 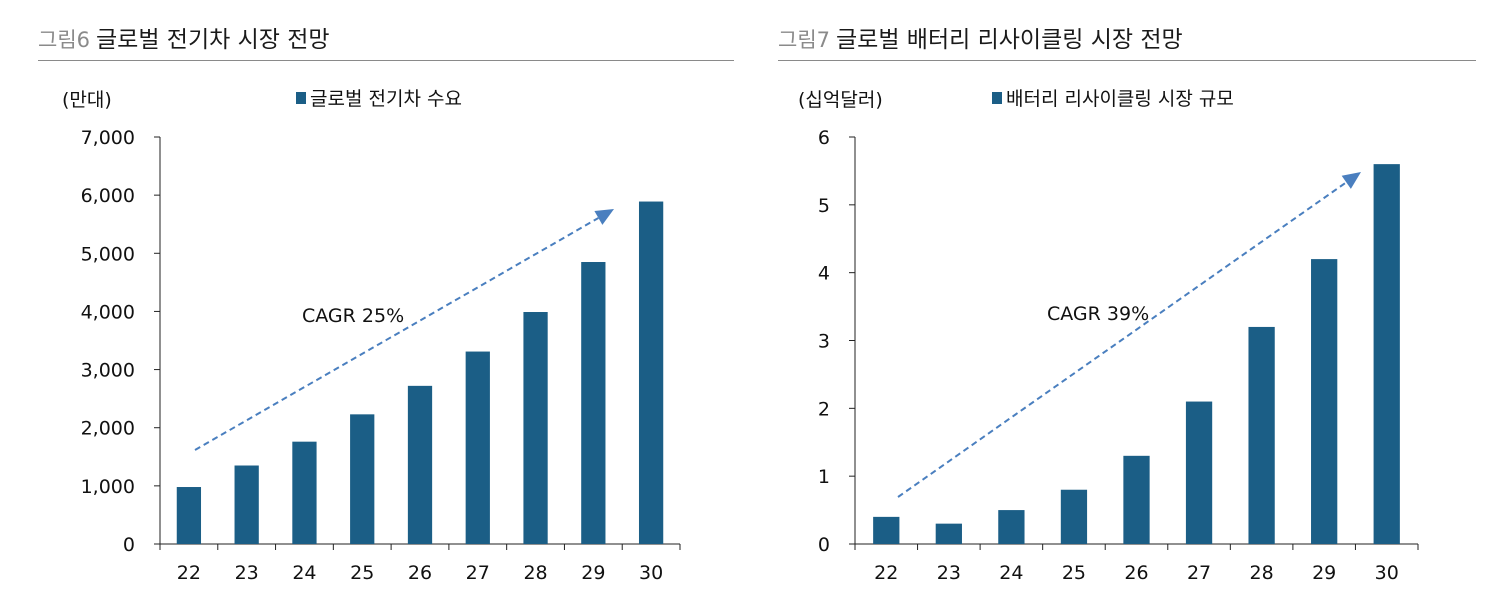 What do you see at coordinates (108, 371) in the screenshot?
I see `y-tick-label: 3,000` at bounding box center [108, 371].